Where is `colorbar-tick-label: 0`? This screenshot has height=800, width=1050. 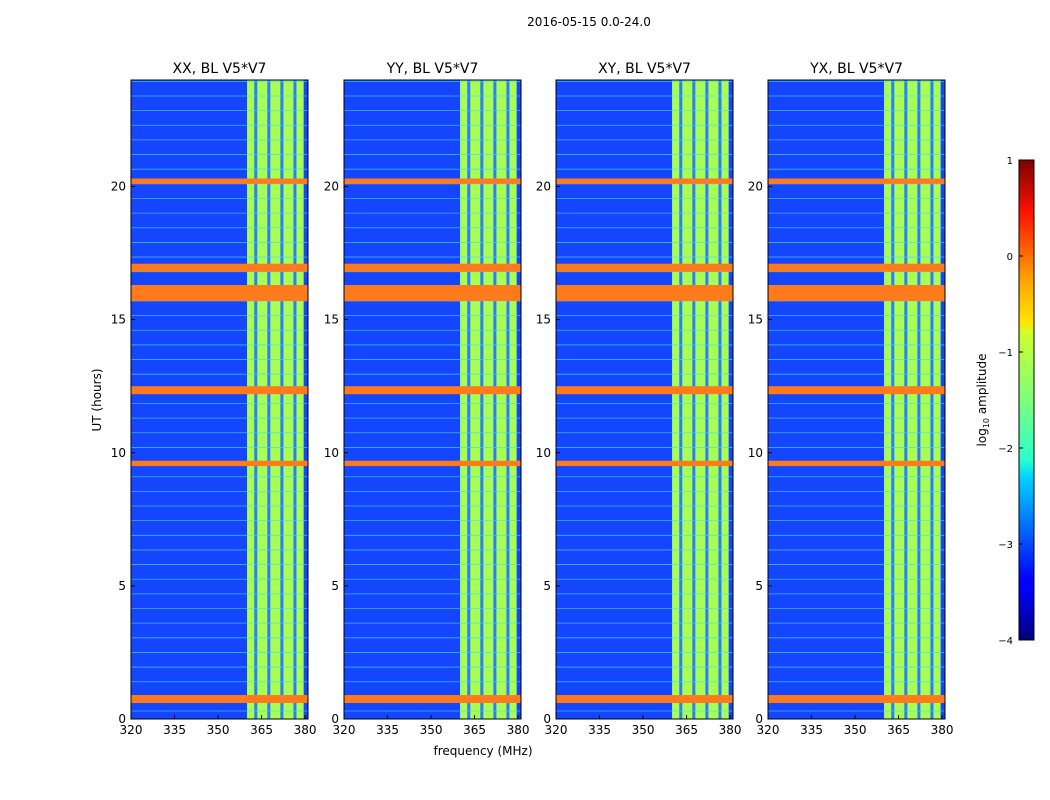
colorbar-tick-label: 0 is located at coordinates (1010, 257).